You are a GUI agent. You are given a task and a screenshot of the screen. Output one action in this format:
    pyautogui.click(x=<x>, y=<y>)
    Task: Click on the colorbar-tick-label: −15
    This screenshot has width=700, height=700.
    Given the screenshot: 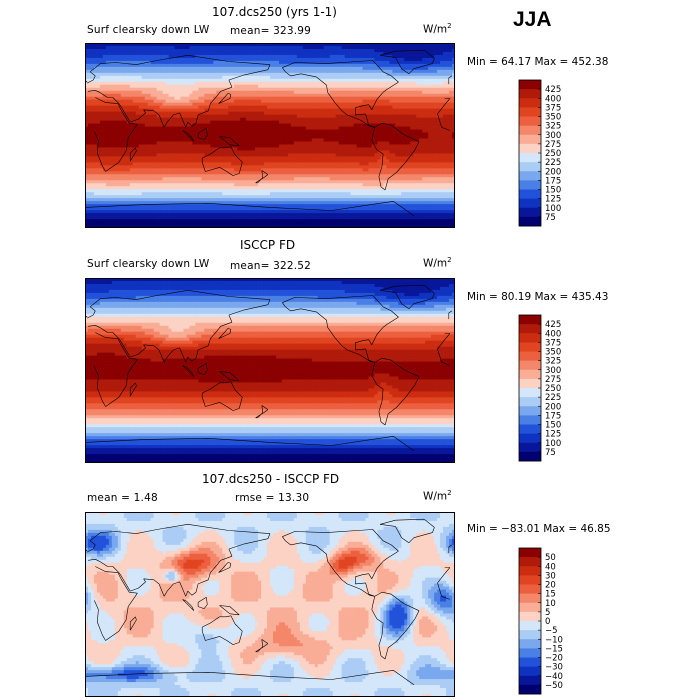 What is the action you would take?
    pyautogui.click(x=554, y=649)
    